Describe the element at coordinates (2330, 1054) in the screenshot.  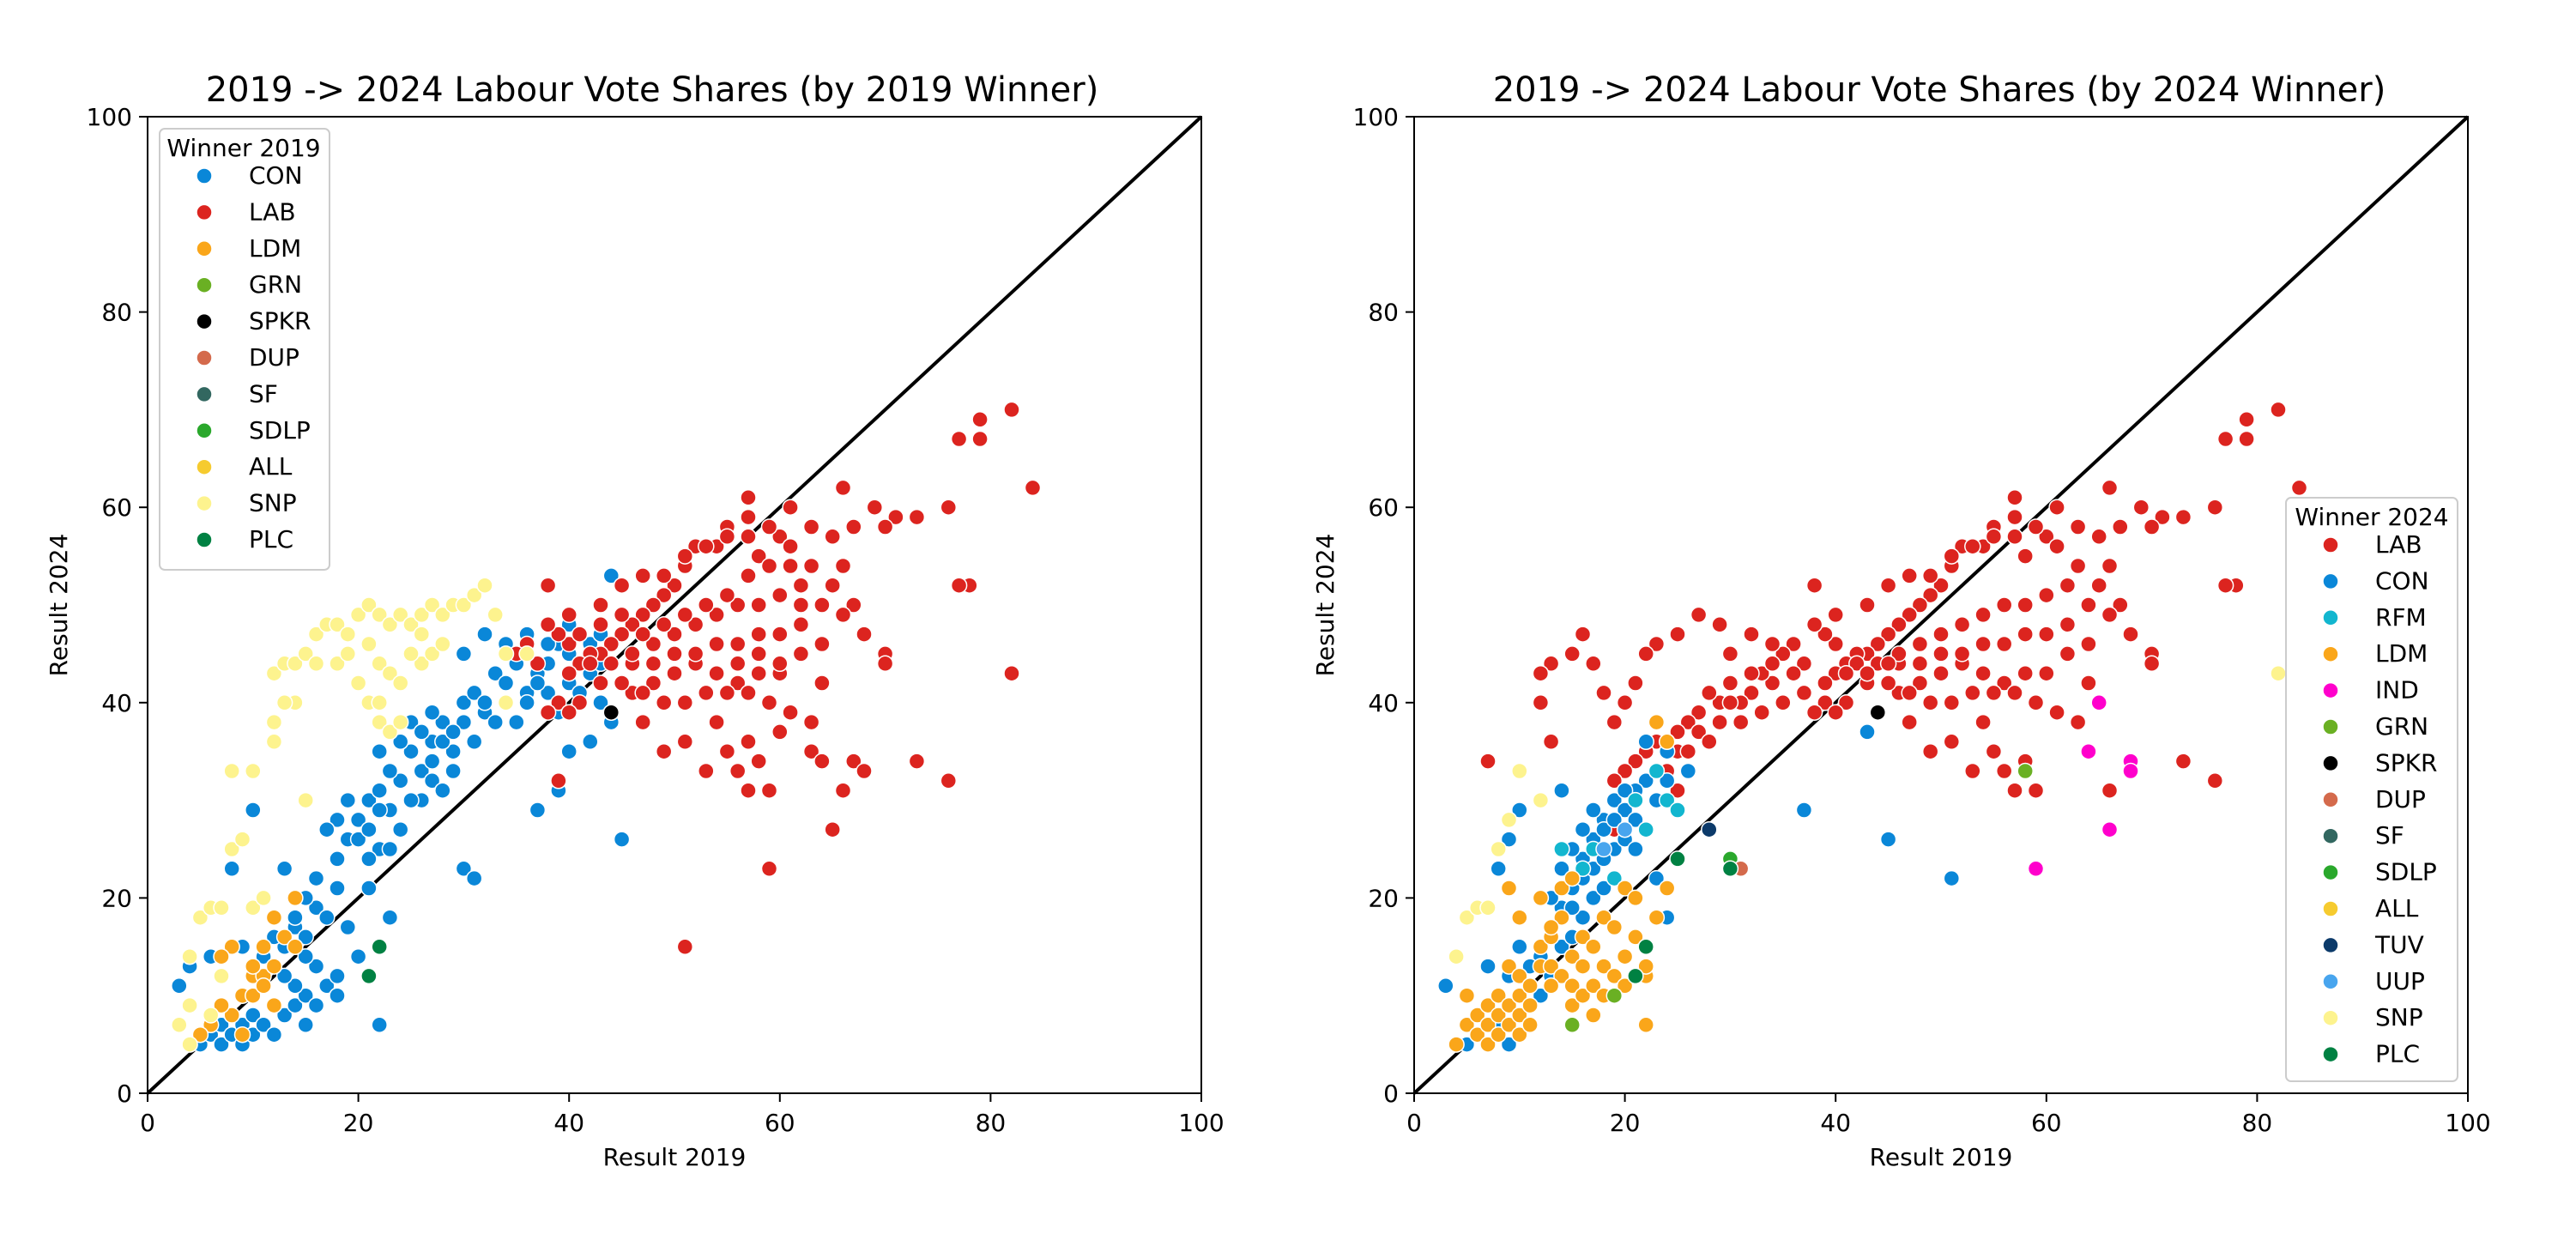
I see `chart-right-legend-marker-plc` at that location.